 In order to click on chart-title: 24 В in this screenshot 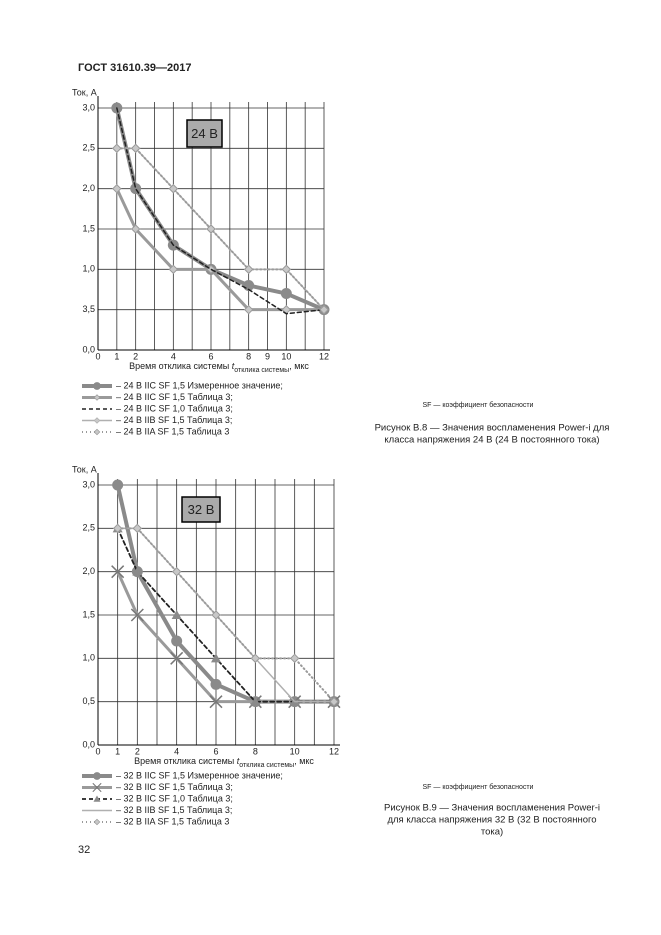, I will do `click(204, 133)`.